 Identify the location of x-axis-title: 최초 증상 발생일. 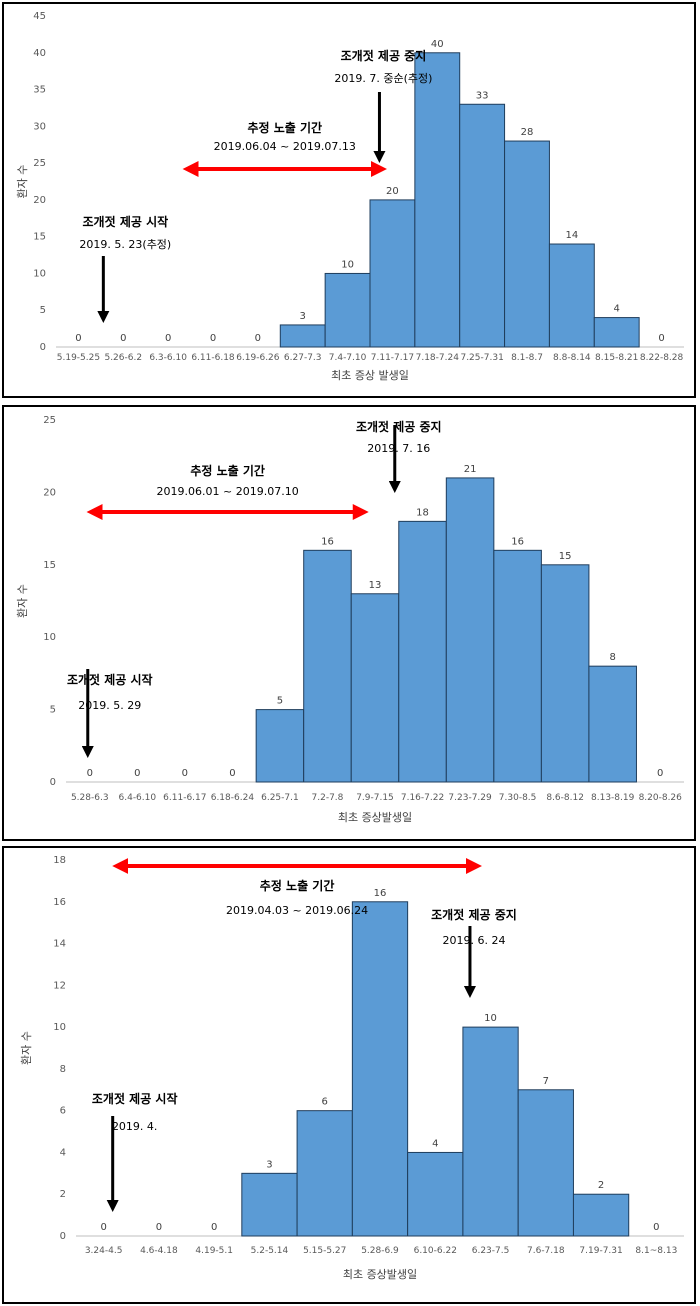
(370, 375).